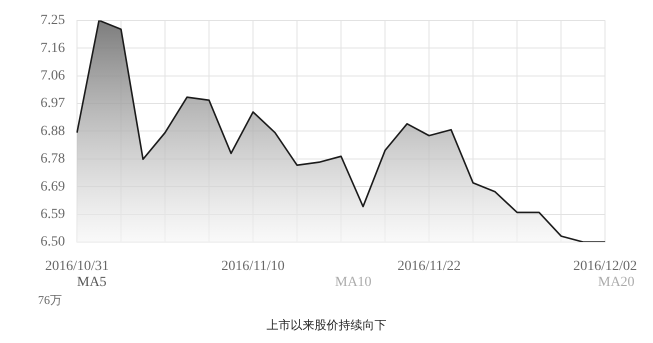  Describe the element at coordinates (52, 20) in the screenshot. I see `y-tick-label: 7.25` at that location.